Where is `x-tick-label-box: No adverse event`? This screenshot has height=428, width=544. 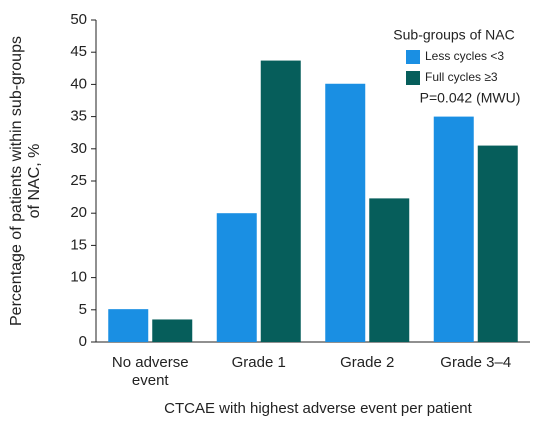
x-tick-label-box: No adverse event is located at coordinates (150, 371).